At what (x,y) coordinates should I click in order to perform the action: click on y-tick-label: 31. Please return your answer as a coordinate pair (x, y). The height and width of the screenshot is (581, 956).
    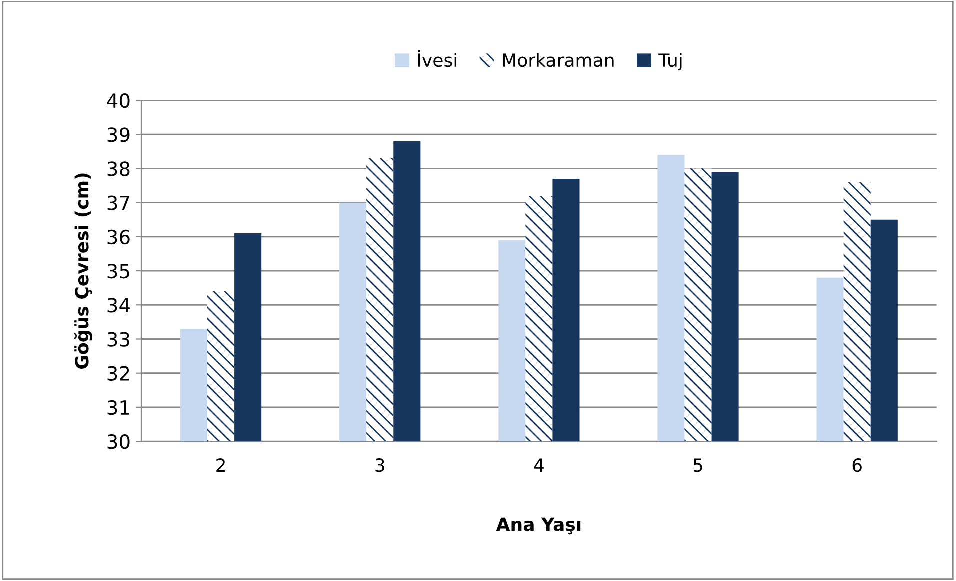
    Looking at the image, I should click on (119, 408).